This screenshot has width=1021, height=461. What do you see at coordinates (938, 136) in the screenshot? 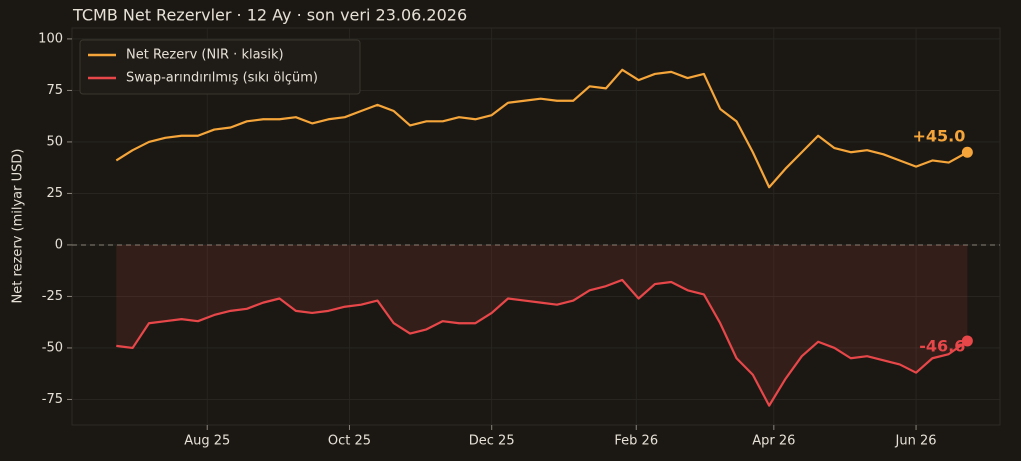
I see `value-label: +45.0` at bounding box center [938, 136].